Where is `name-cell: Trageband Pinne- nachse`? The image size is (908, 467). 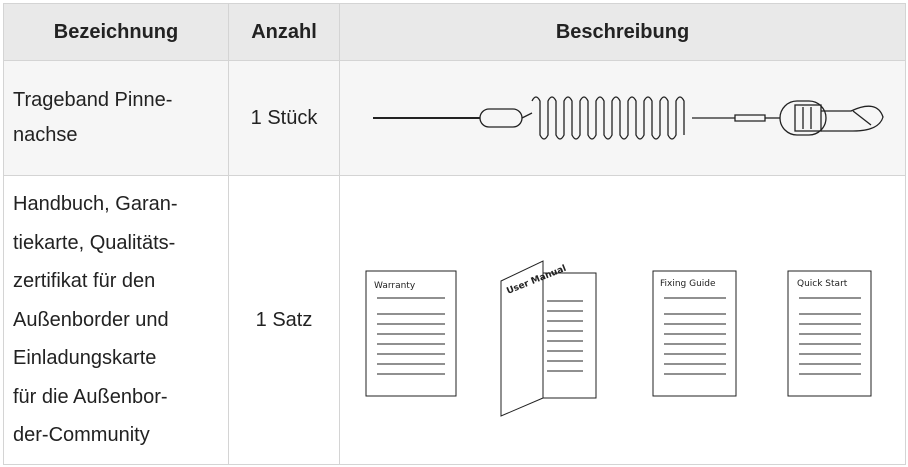
name-cell: Trageband Pinne- nachse is located at coordinates (116, 118).